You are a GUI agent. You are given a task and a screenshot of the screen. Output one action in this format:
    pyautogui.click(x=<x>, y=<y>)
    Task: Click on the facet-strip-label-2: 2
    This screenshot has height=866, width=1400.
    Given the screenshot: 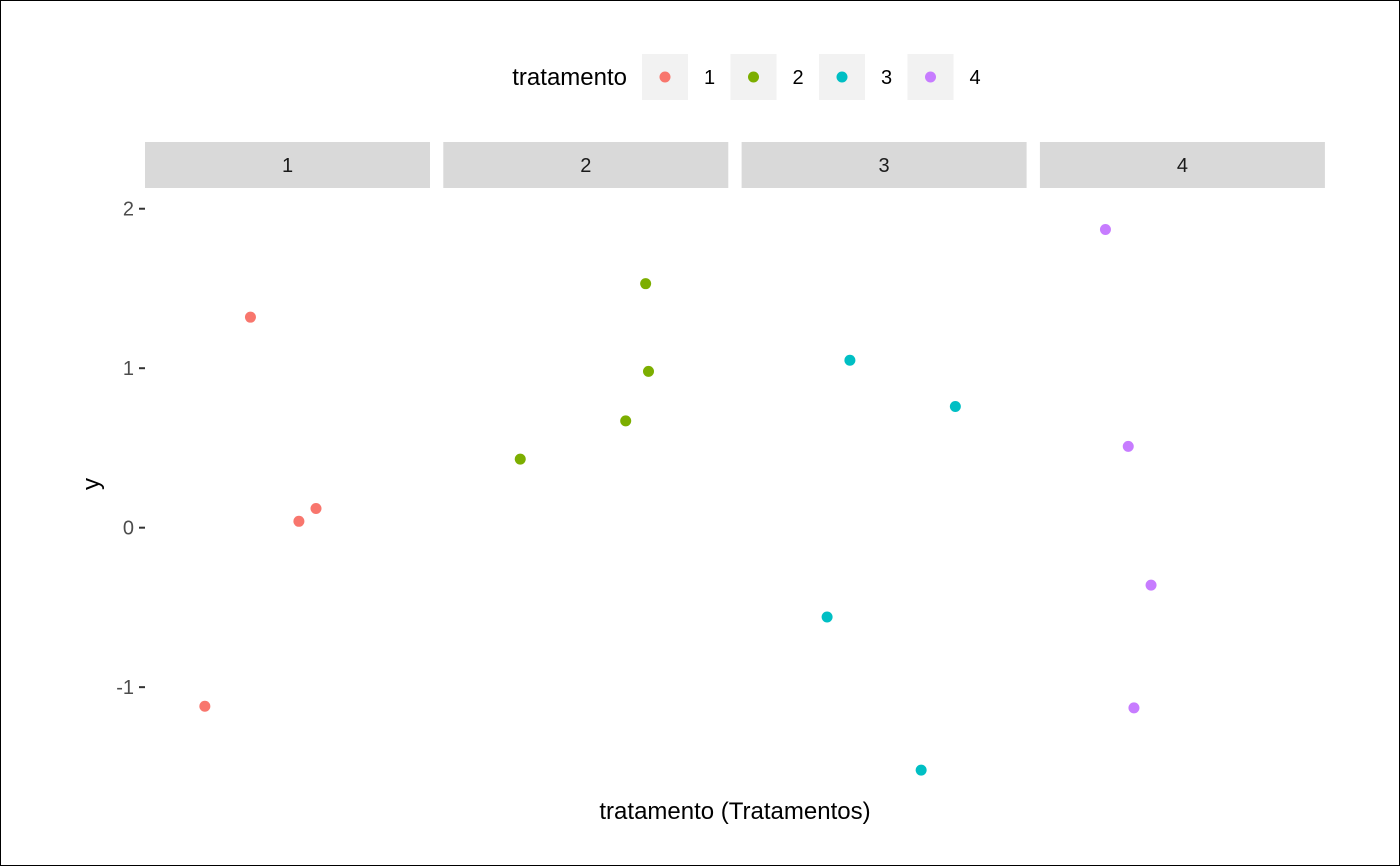 What is the action you would take?
    pyautogui.click(x=585, y=166)
    